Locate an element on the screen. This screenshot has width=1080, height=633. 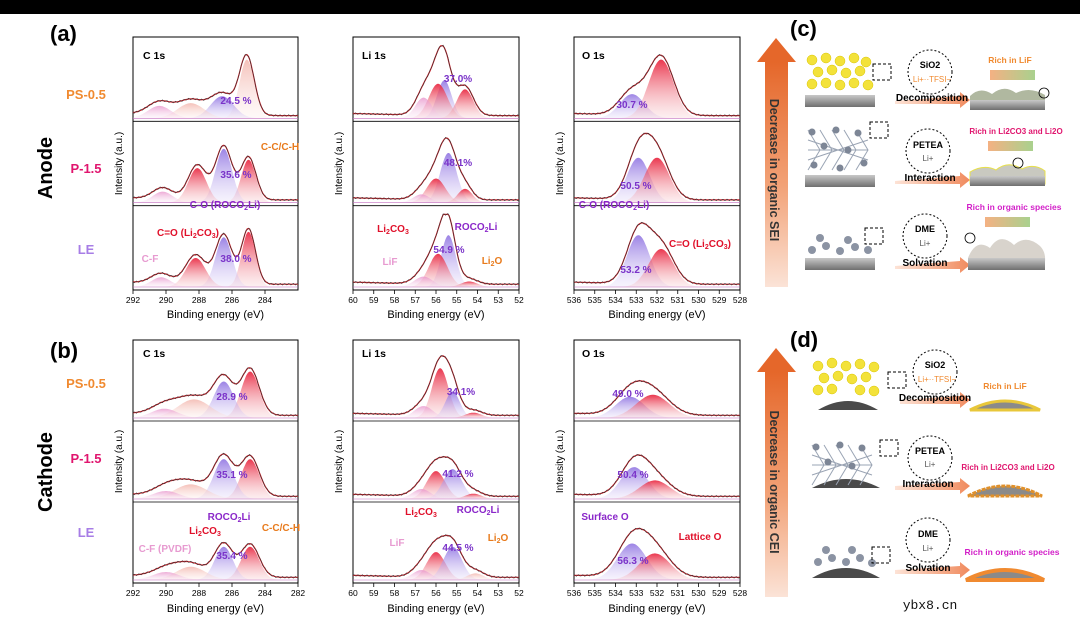
tick-label: 529 is located at coordinates (719, 300).